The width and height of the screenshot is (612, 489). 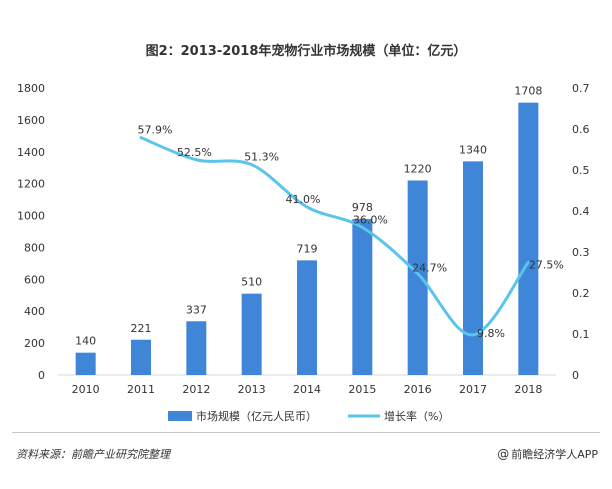 I want to click on x-tick-label: 2014, so click(x=307, y=389).